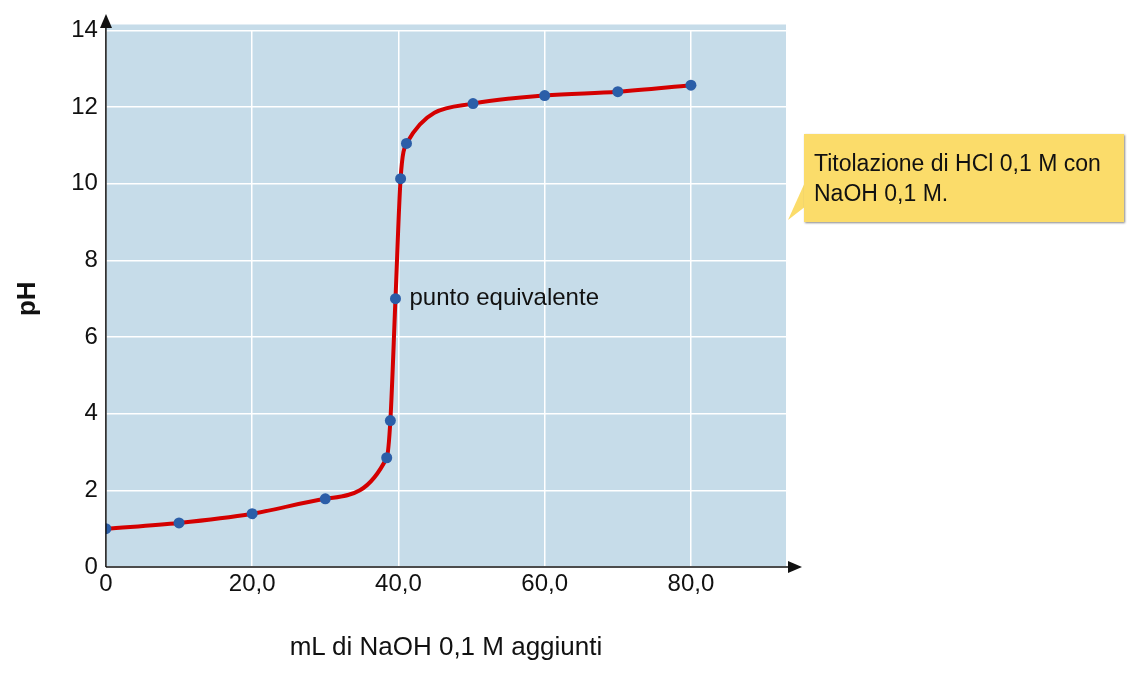 This screenshot has width=1134, height=675. I want to click on y-tick-label: 0, so click(91, 565).